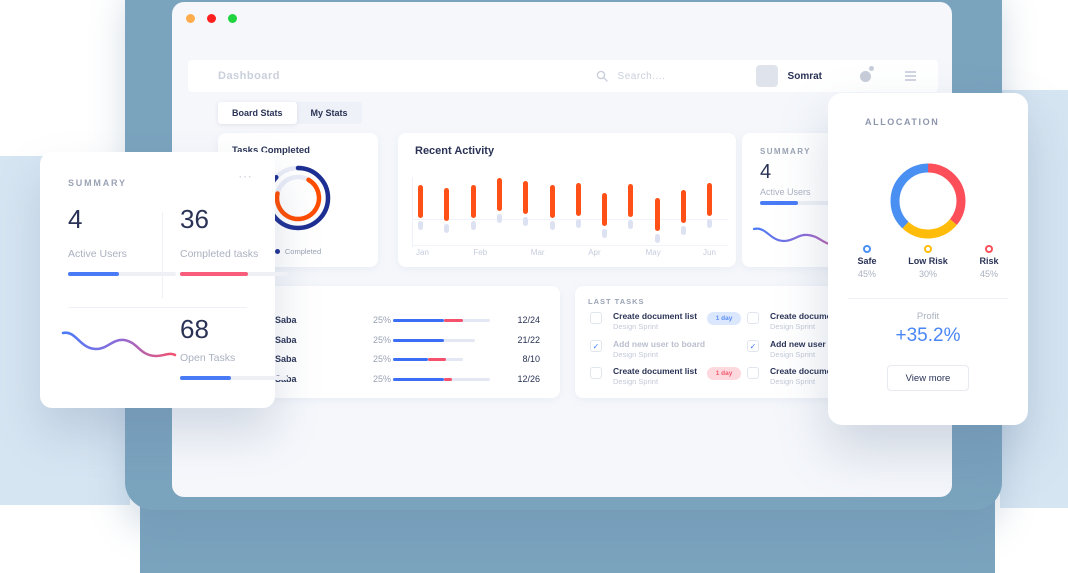  I want to click on menu-icon, so click(910, 76).